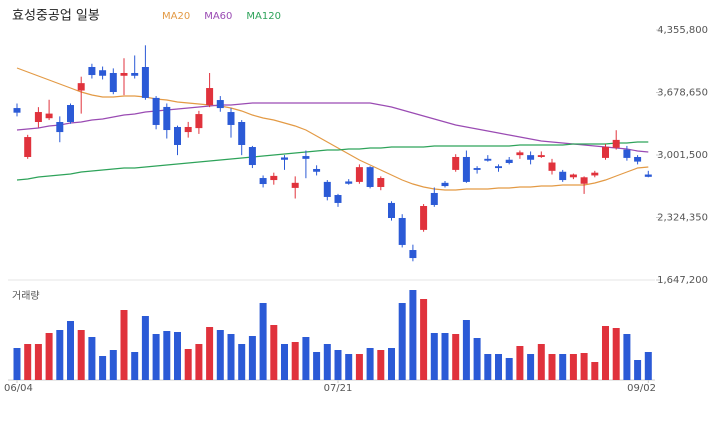  I want to click on y-tick-label: 2,324,350, so click(682, 218).